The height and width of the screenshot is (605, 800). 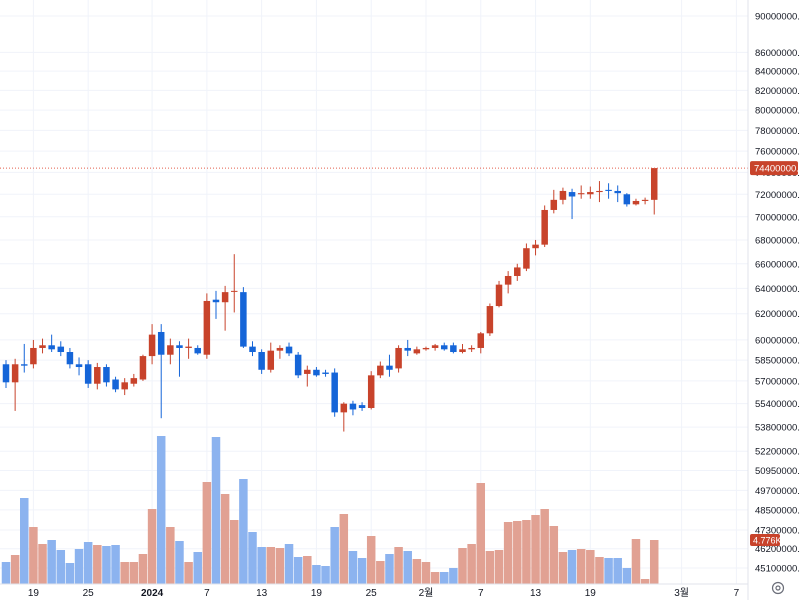 What do you see at coordinates (778, 588) in the screenshot?
I see `gear-icon` at bounding box center [778, 588].